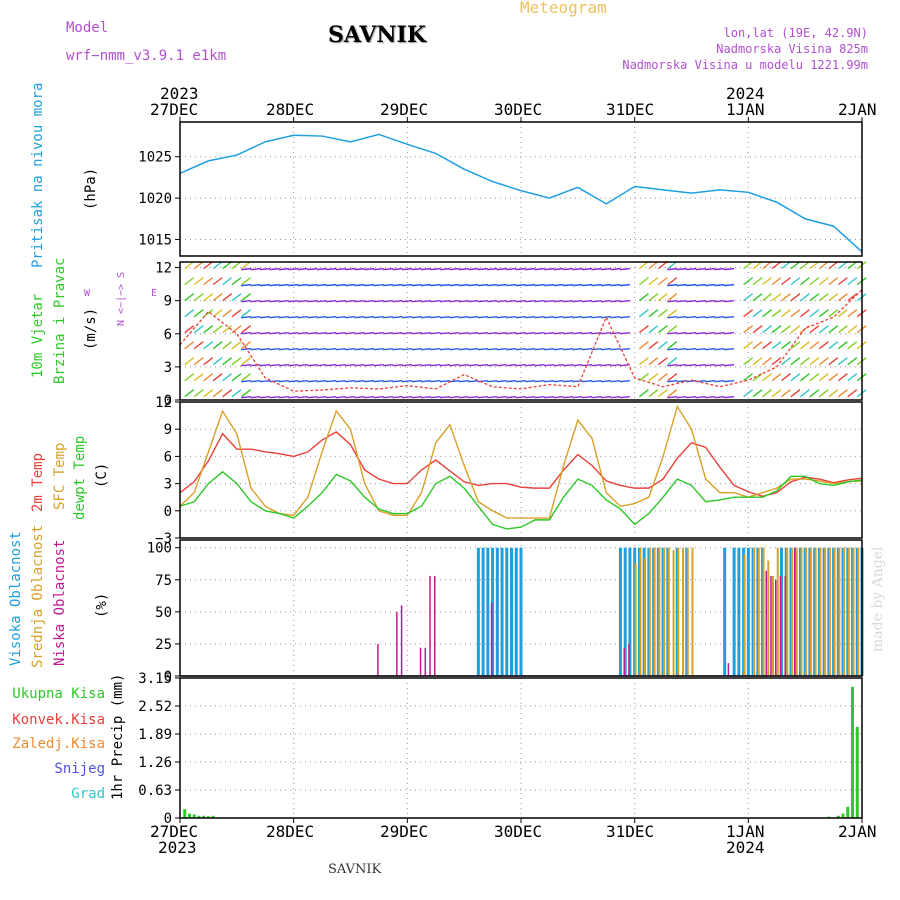 The image size is (900, 900). I want to click on top-day-31dec: 31DEC, so click(630, 109).